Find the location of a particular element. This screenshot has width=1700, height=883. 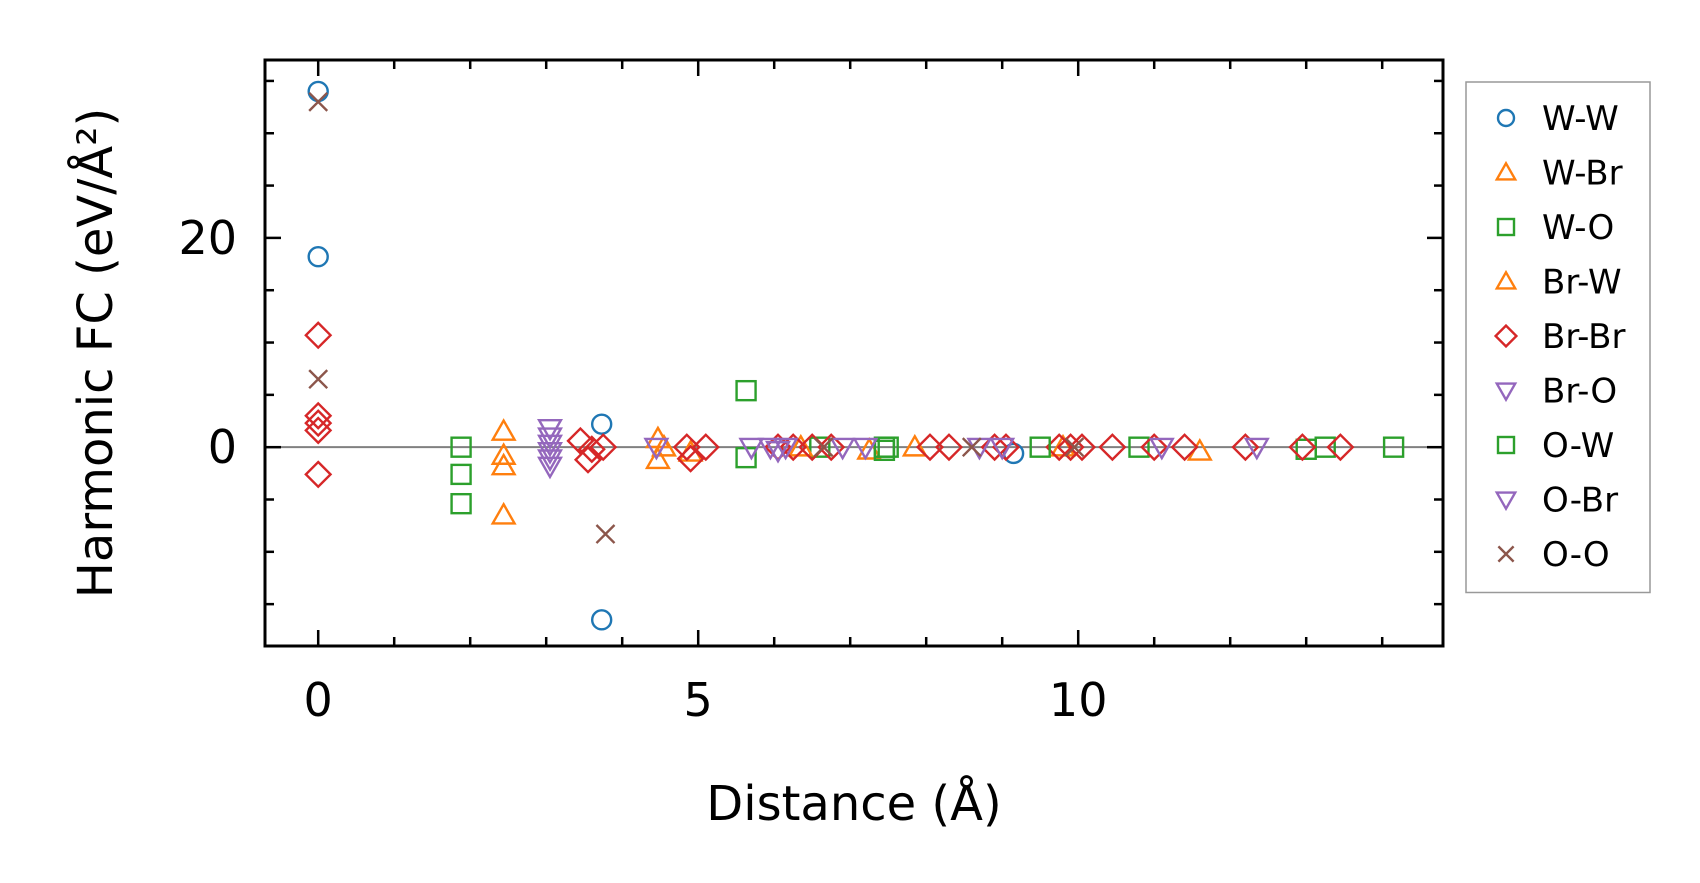

series-o-w is located at coordinates (964, 447).